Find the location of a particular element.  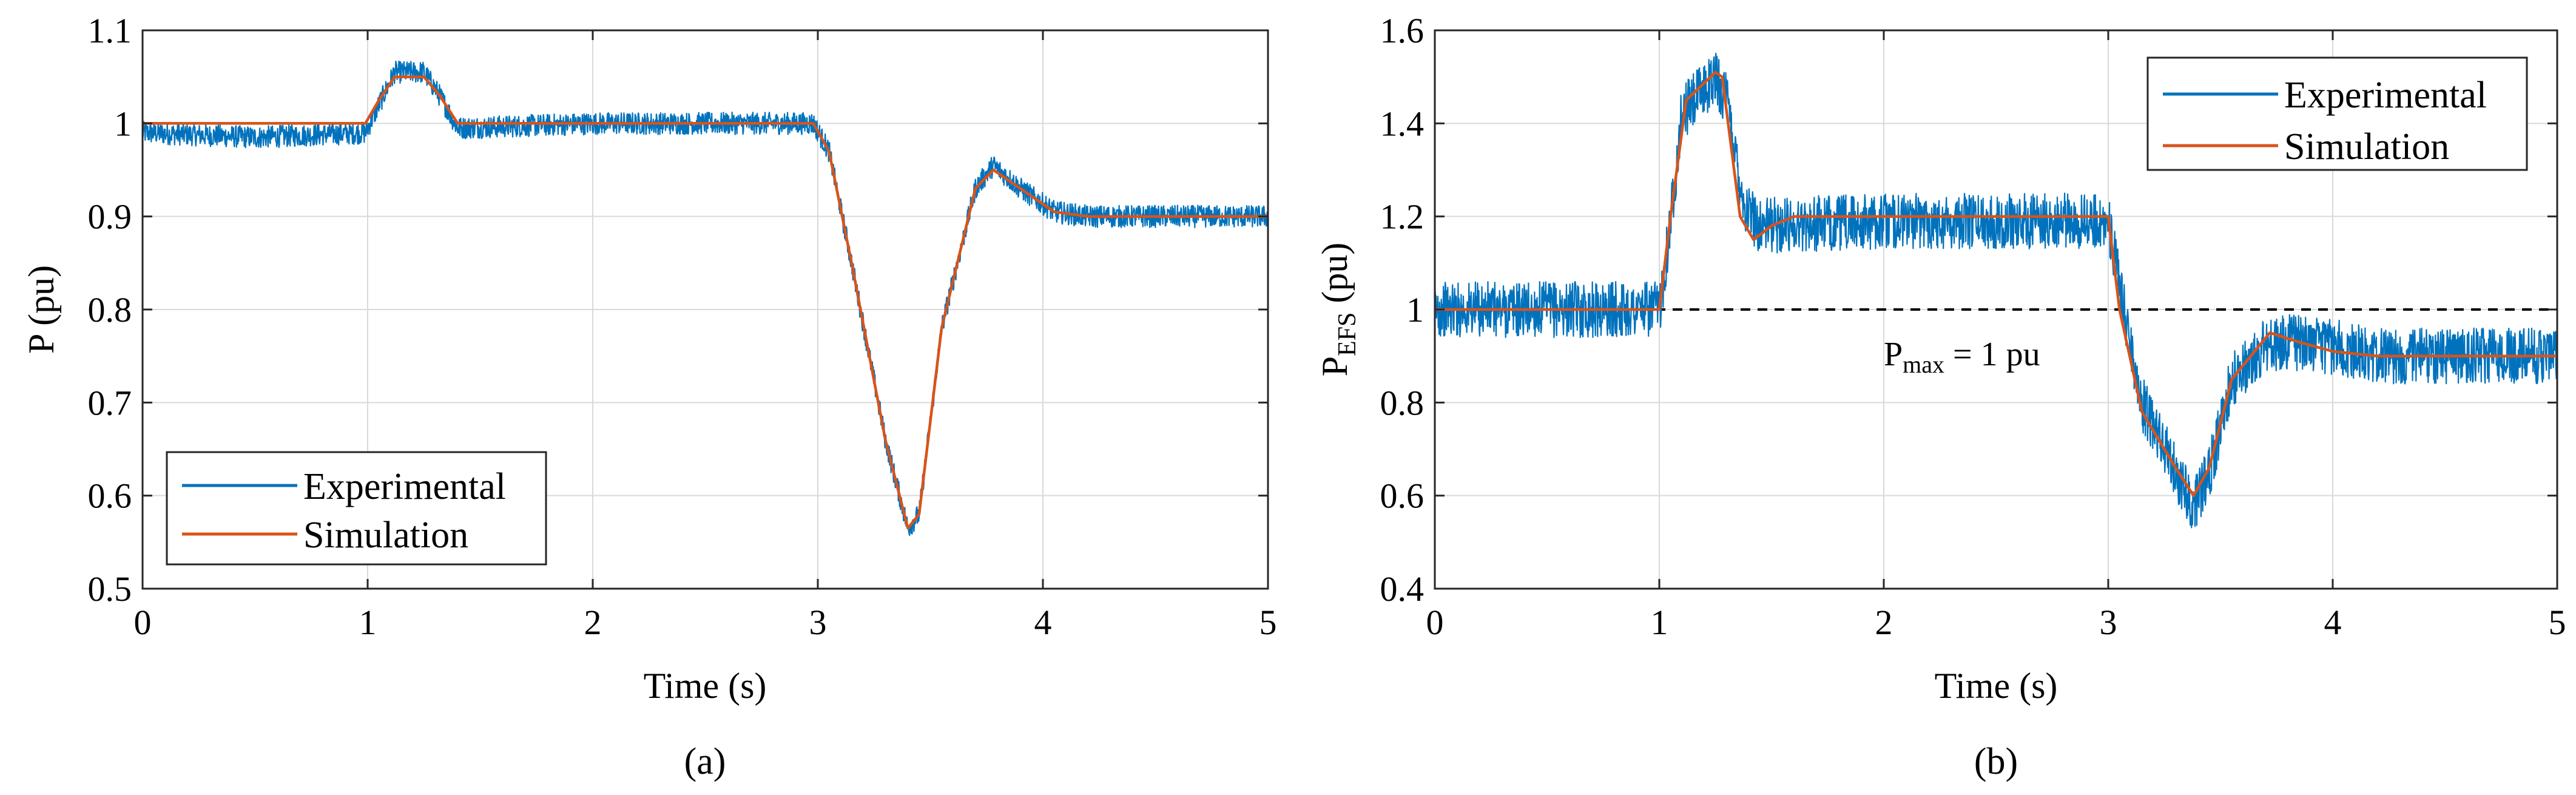

y-tick-label: 1.6 is located at coordinates (1402, 30).